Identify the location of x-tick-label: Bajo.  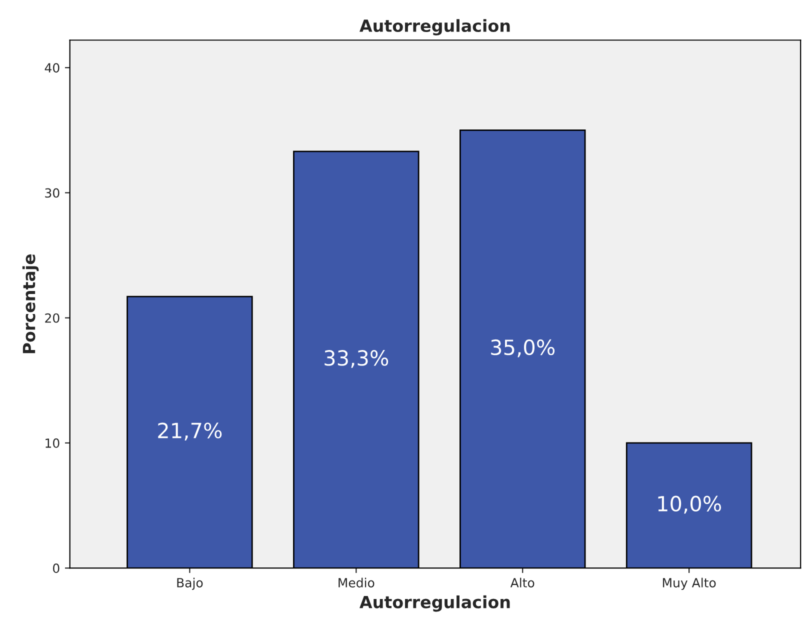
(190, 584).